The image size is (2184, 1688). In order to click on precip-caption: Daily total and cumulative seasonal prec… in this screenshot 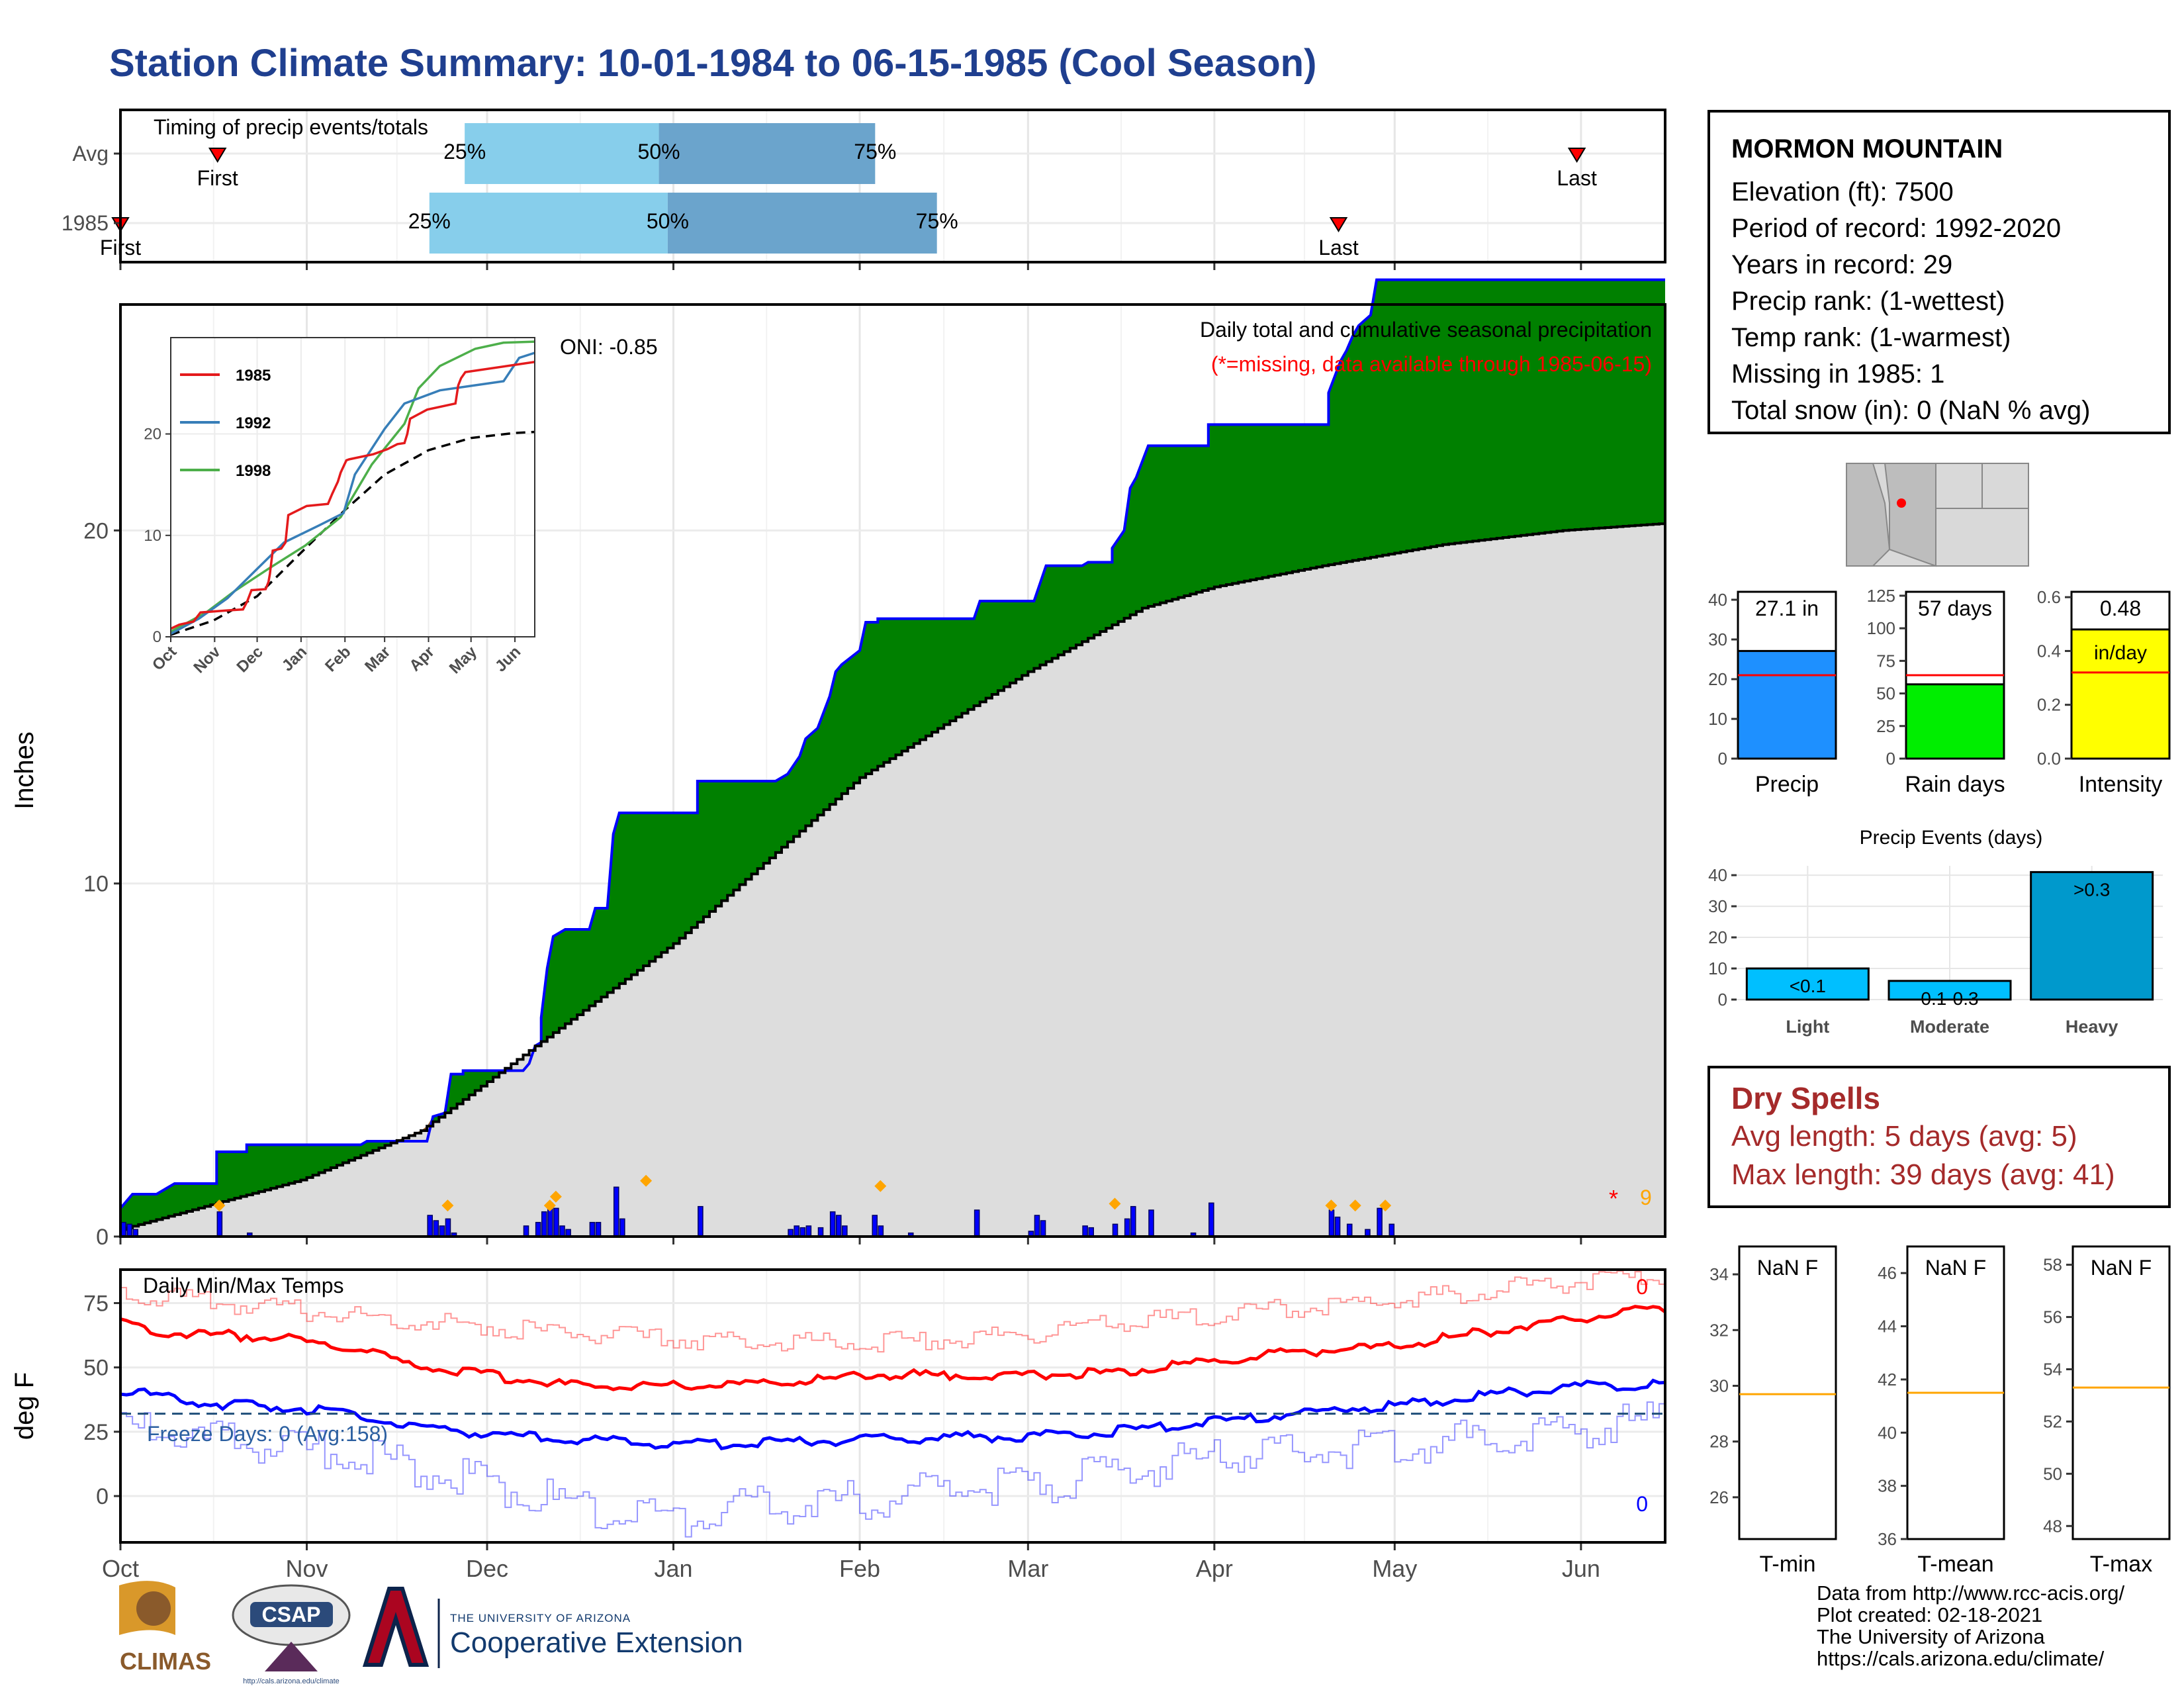, I will do `click(1426, 330)`.